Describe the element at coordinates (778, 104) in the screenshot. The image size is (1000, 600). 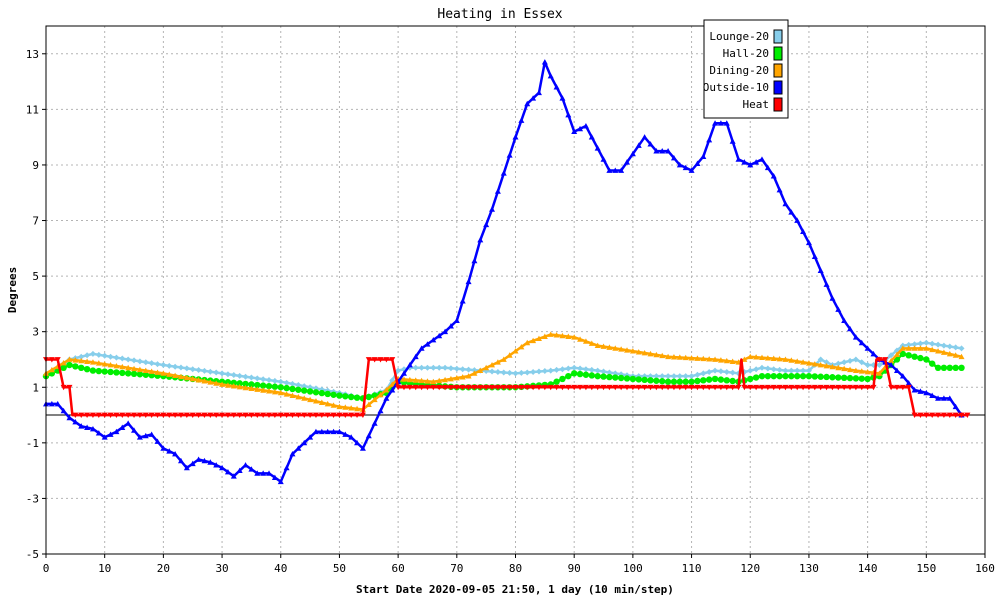
I see `legend-swatch` at that location.